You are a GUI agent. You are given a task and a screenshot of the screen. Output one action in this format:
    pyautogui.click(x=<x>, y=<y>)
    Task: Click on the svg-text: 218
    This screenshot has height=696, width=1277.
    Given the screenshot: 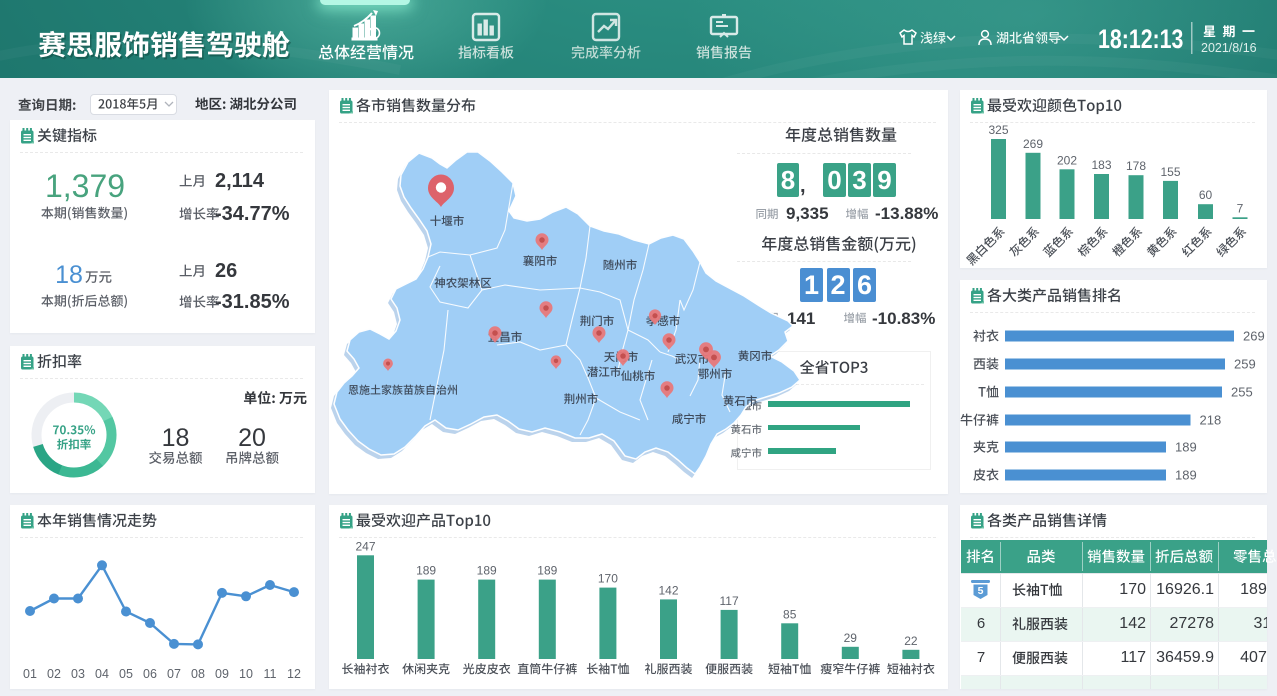 What is the action you would take?
    pyautogui.click(x=1211, y=420)
    